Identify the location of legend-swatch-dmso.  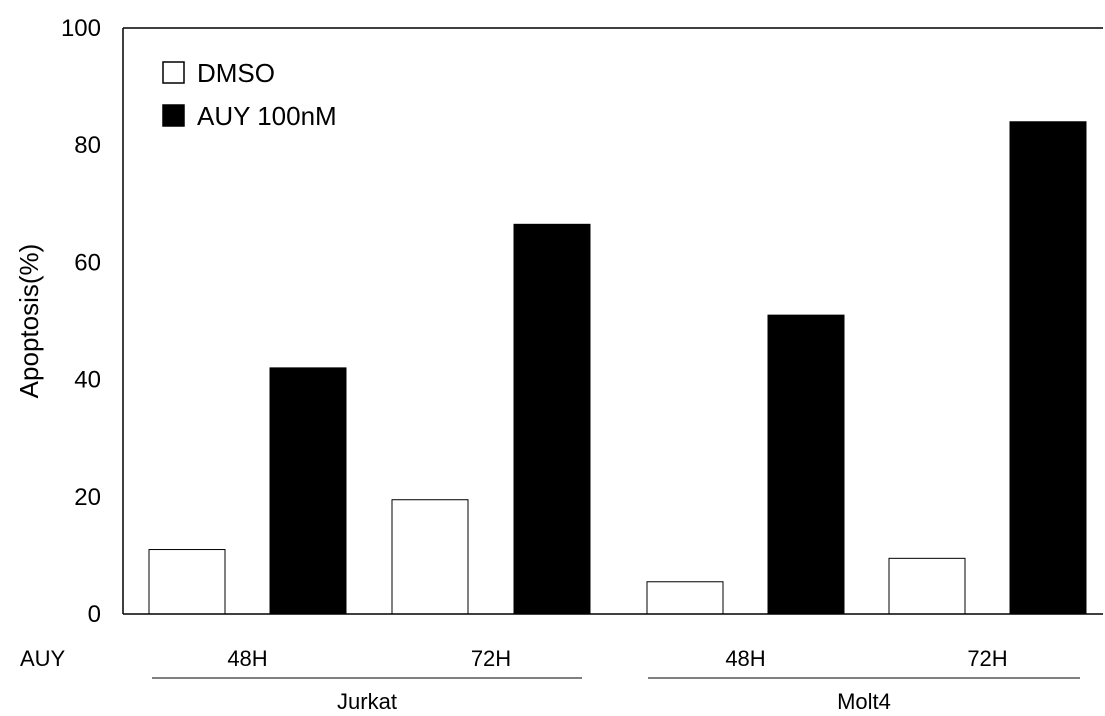
(173, 72).